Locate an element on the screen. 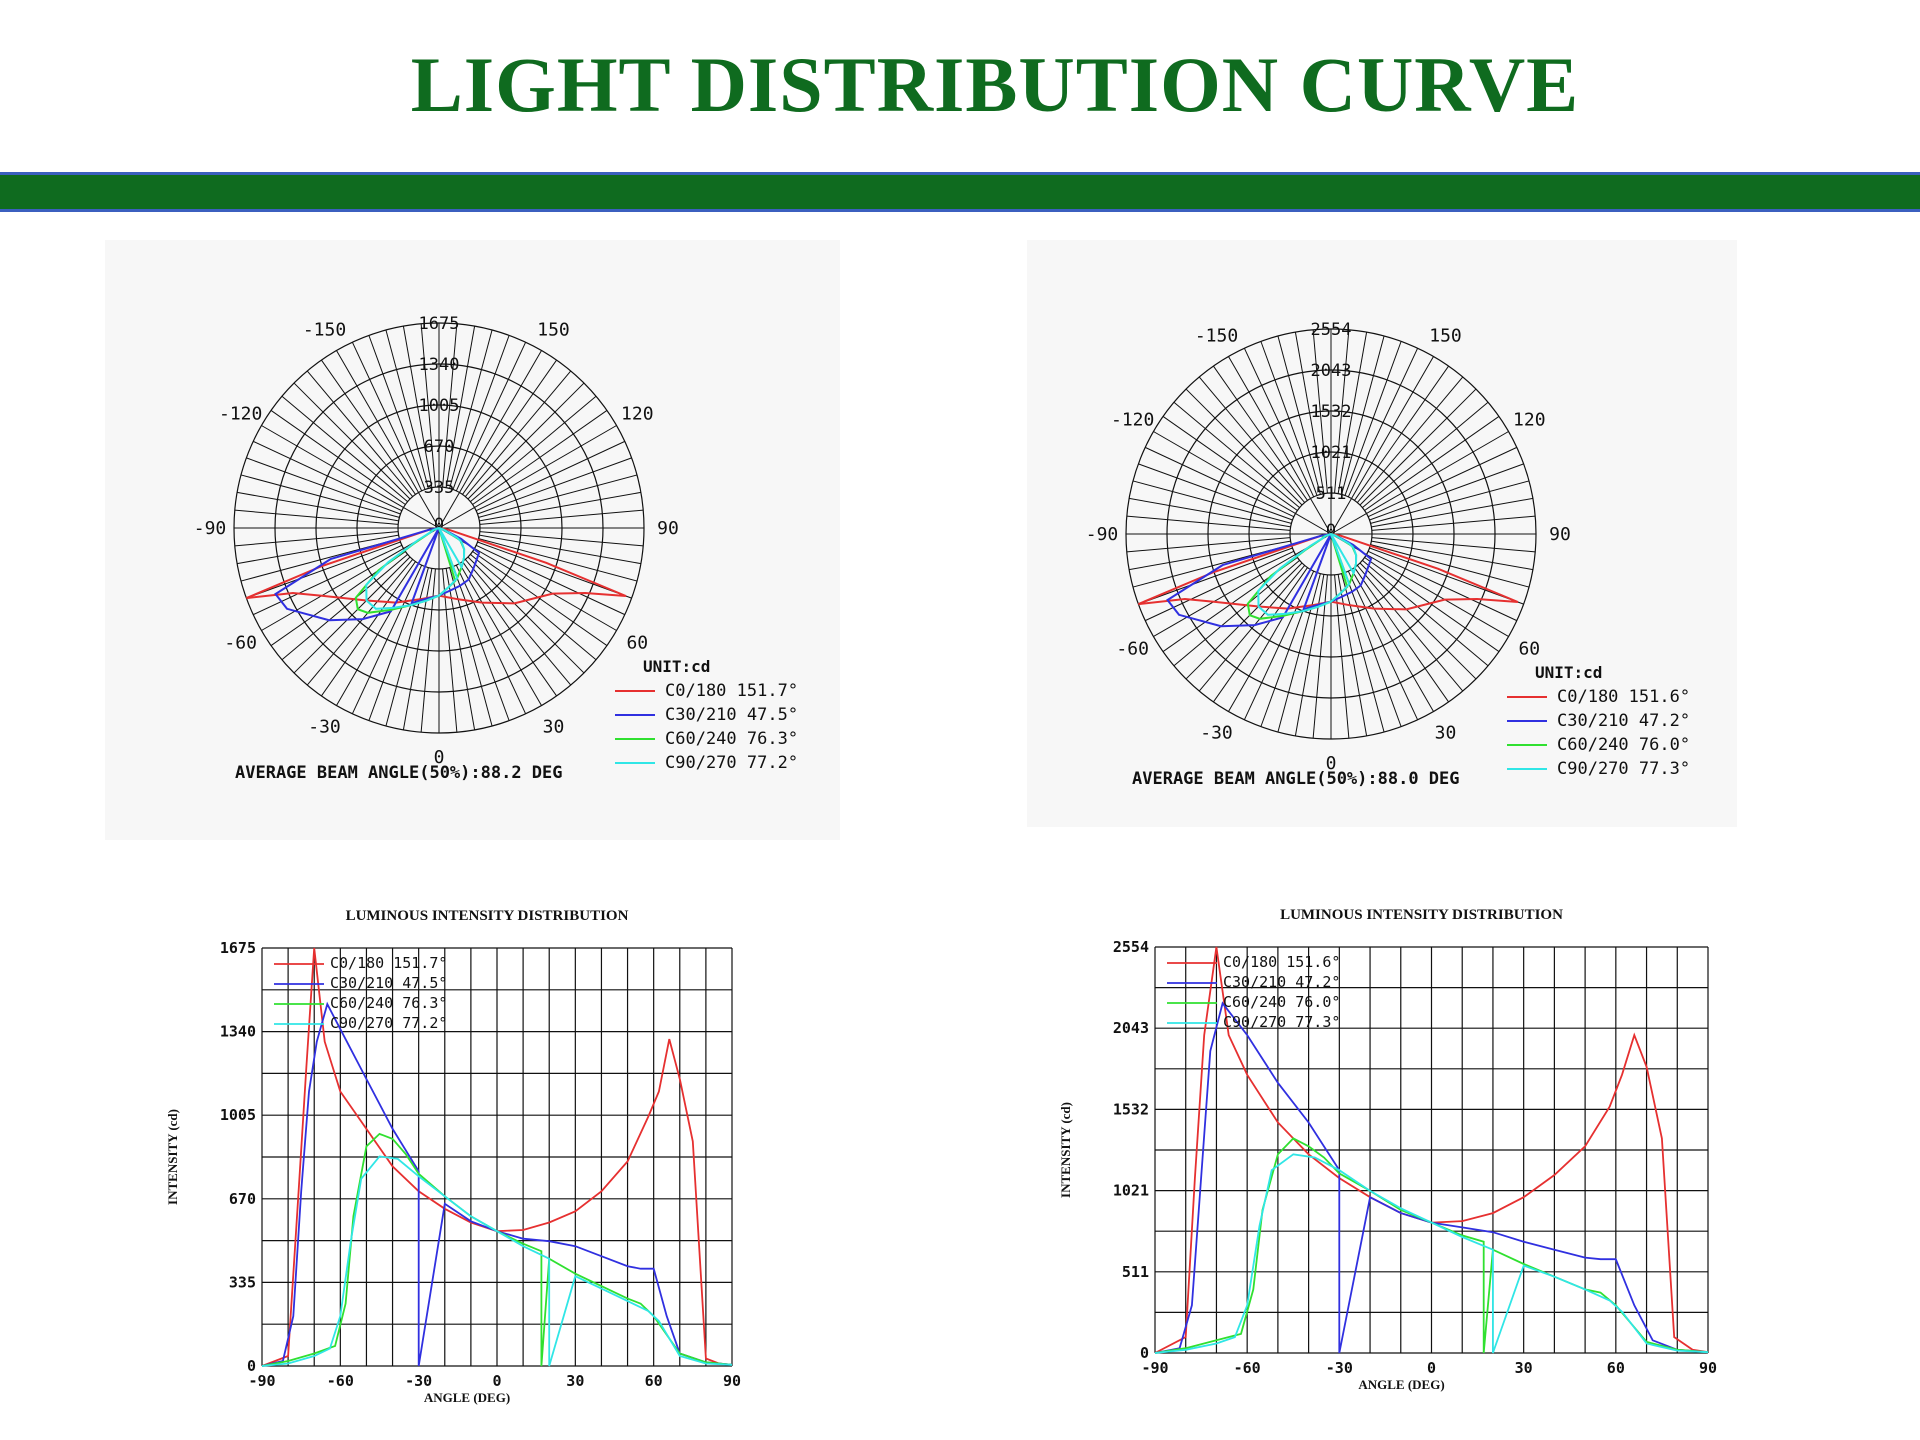 Image resolution: width=1920 pixels, height=1440 pixels. y-tick-label: 1005 is located at coordinates (238, 1115).